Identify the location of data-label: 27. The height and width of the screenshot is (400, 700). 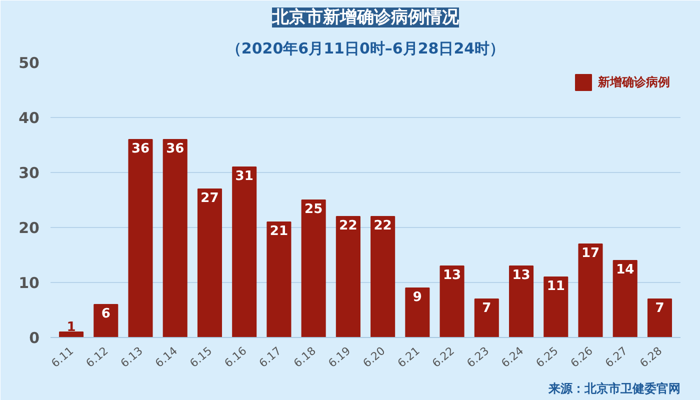
(209, 198).